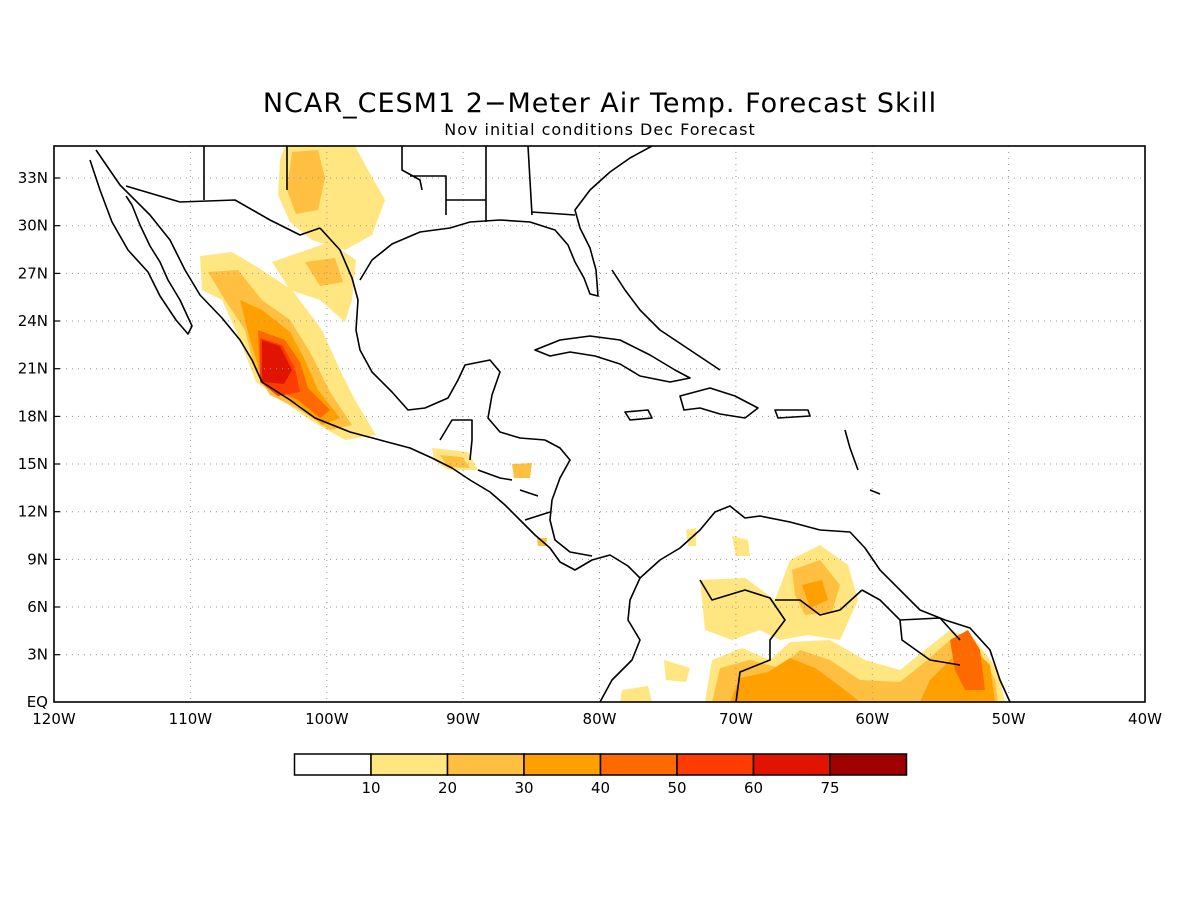 The height and width of the screenshot is (900, 1200). Describe the element at coordinates (324, 272) in the screenshot. I see `skill-region-coahuila-core` at that location.